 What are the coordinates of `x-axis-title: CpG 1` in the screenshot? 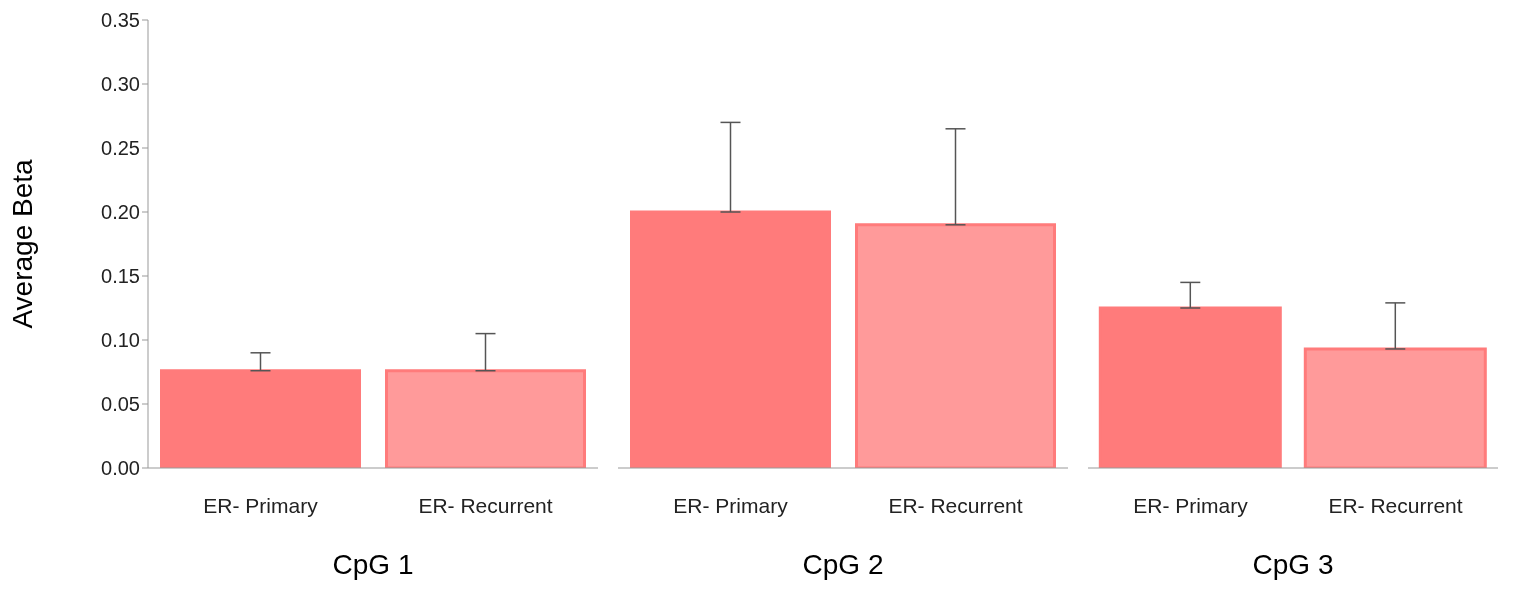 It's located at (373, 564).